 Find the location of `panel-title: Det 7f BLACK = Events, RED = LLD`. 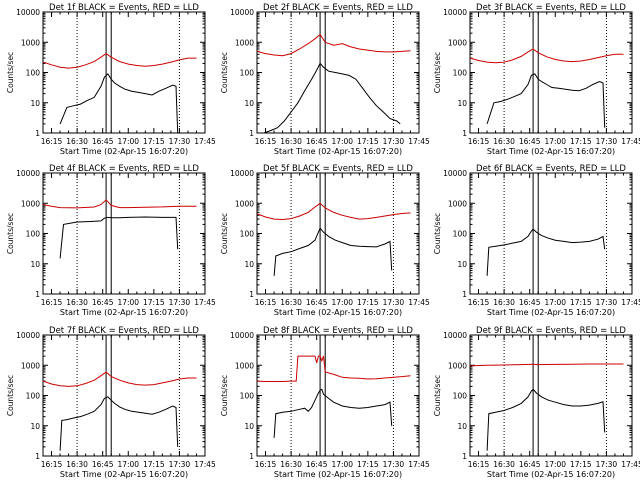

panel-title: Det 7f BLACK = Events, RED = LLD is located at coordinates (124, 331).